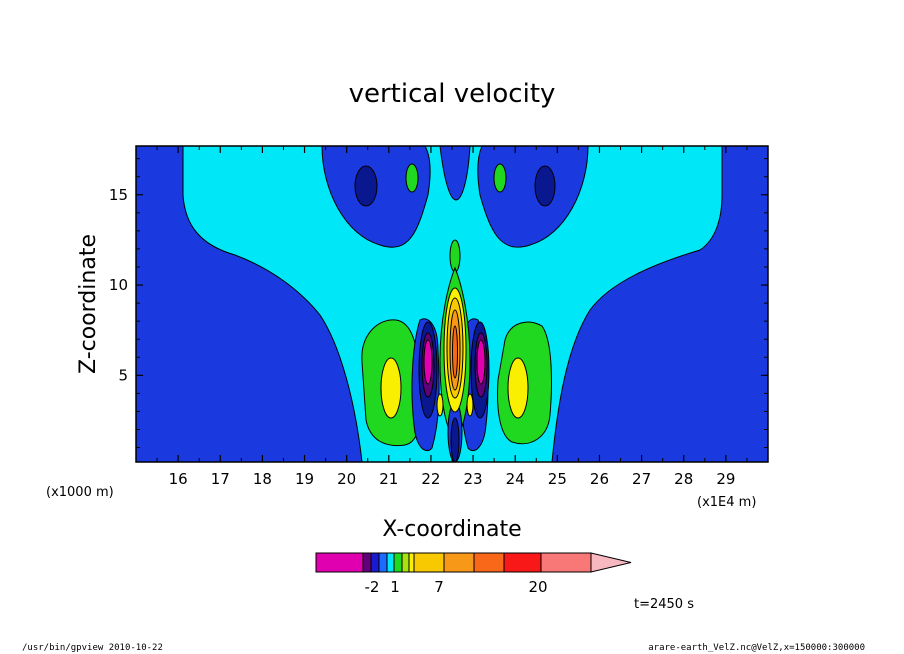 This screenshot has width=904, height=654. What do you see at coordinates (440, 405) in the screenshot?
I see `contour-yellow-bit-left` at bounding box center [440, 405].